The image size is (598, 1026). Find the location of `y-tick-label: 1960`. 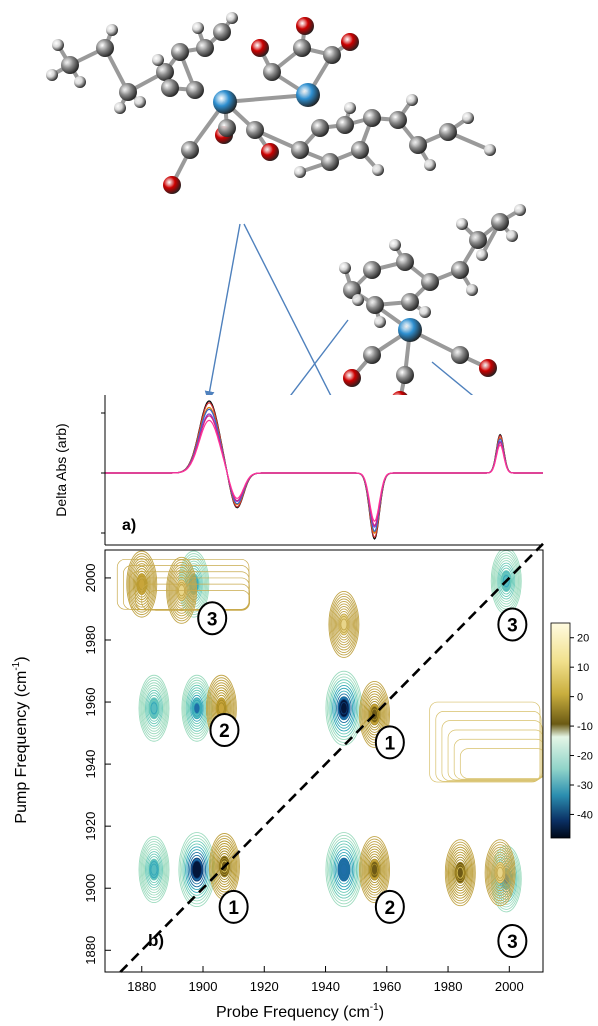

y-tick-label: 1960 is located at coordinates (90, 702).